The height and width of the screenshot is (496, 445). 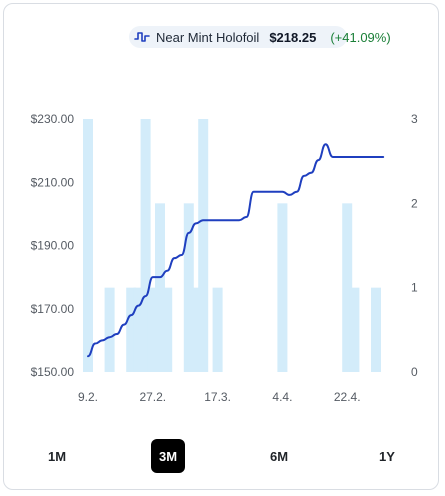 What do you see at coordinates (414, 203) in the screenshot?
I see `y-right-tick-label: 2` at bounding box center [414, 203].